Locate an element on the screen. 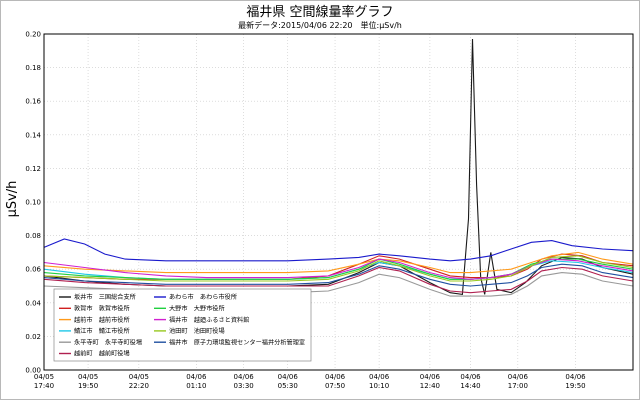 This screenshot has width=640, height=400. x-tick-time: 17:40 is located at coordinates (44, 386).